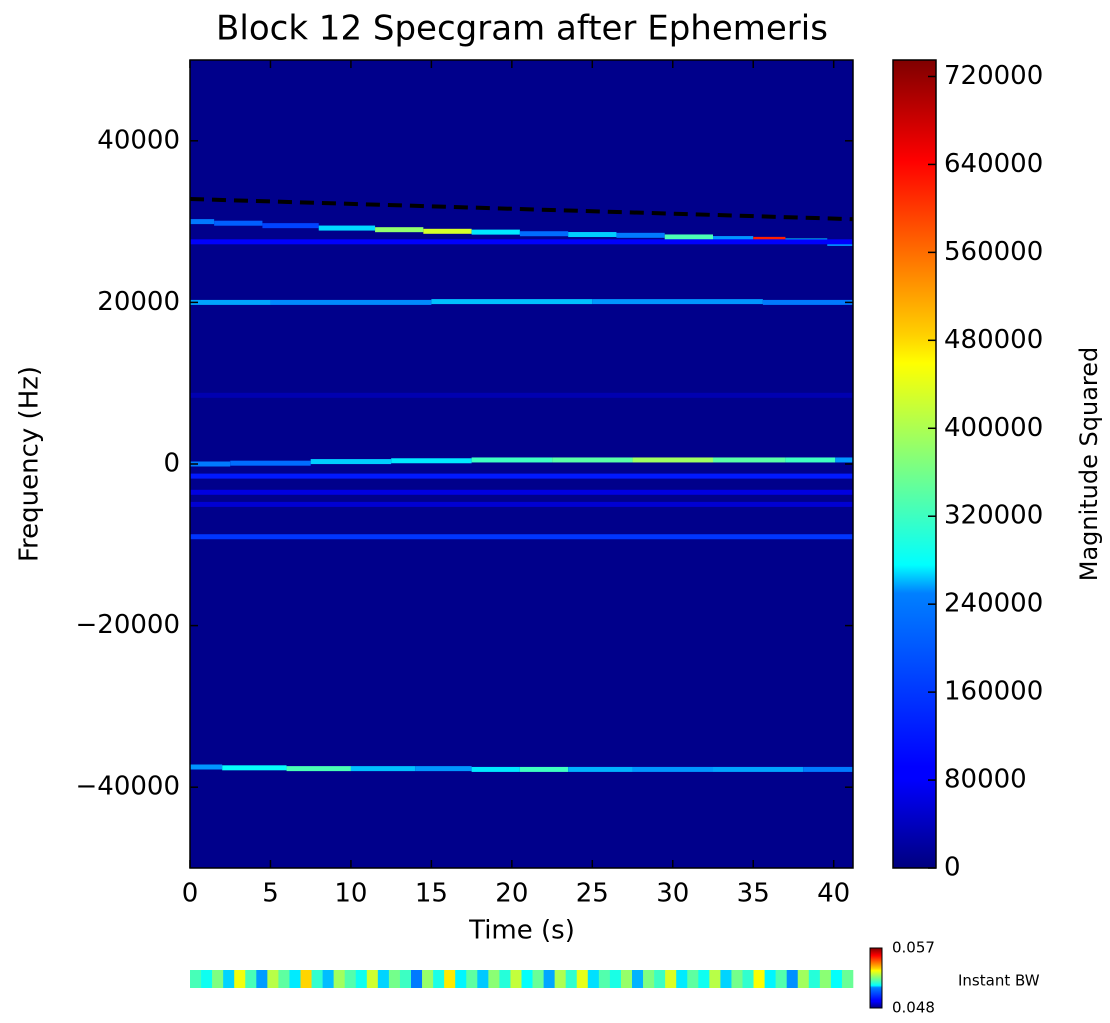 The width and height of the screenshot is (1110, 1023). What do you see at coordinates (138, 140) in the screenshot?
I see `y-tick-label: 40000` at bounding box center [138, 140].